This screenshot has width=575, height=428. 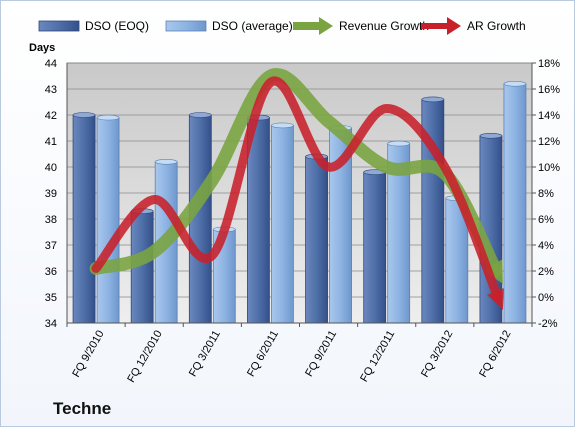 What do you see at coordinates (51, 246) in the screenshot?
I see `y-tick-label: 37` at bounding box center [51, 246].